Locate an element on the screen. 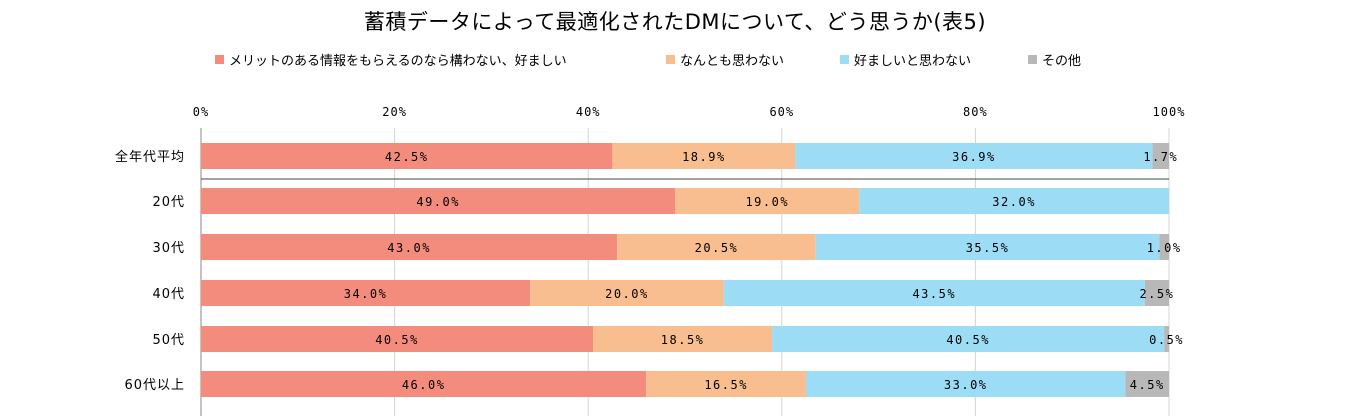 The image size is (1350, 416). data-label: 20.0% is located at coordinates (627, 294).